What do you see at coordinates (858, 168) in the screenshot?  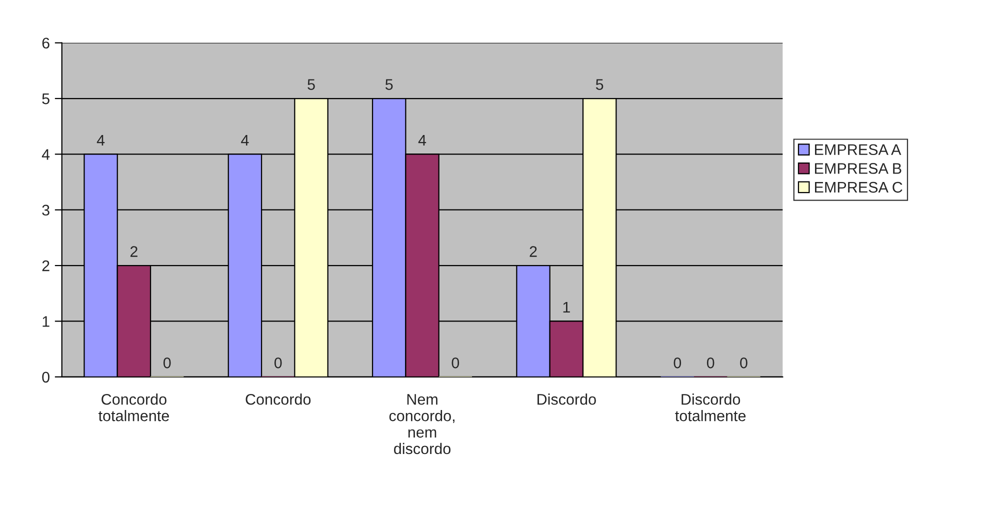 I see `legend-label: EMPRESA B` at bounding box center [858, 168].